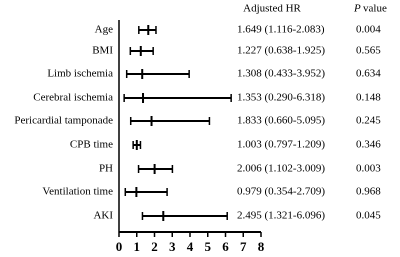 The width and height of the screenshot is (400, 257). Describe the element at coordinates (375, 9) in the screenshot. I see `p-header-rest: value` at that location.